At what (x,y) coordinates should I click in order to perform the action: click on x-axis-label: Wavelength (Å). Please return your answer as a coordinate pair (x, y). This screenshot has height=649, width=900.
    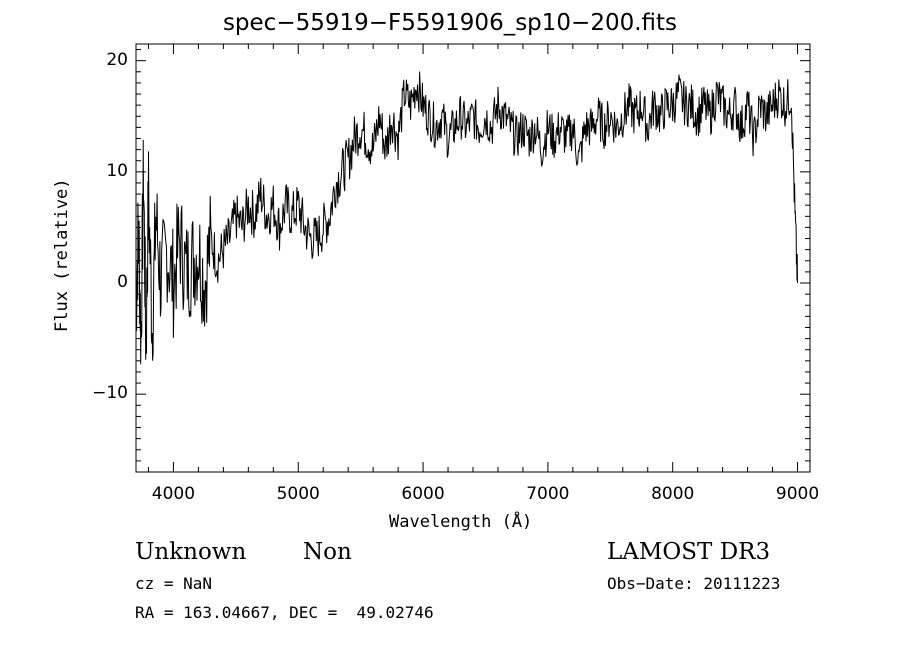
    Looking at the image, I should click on (461, 522).